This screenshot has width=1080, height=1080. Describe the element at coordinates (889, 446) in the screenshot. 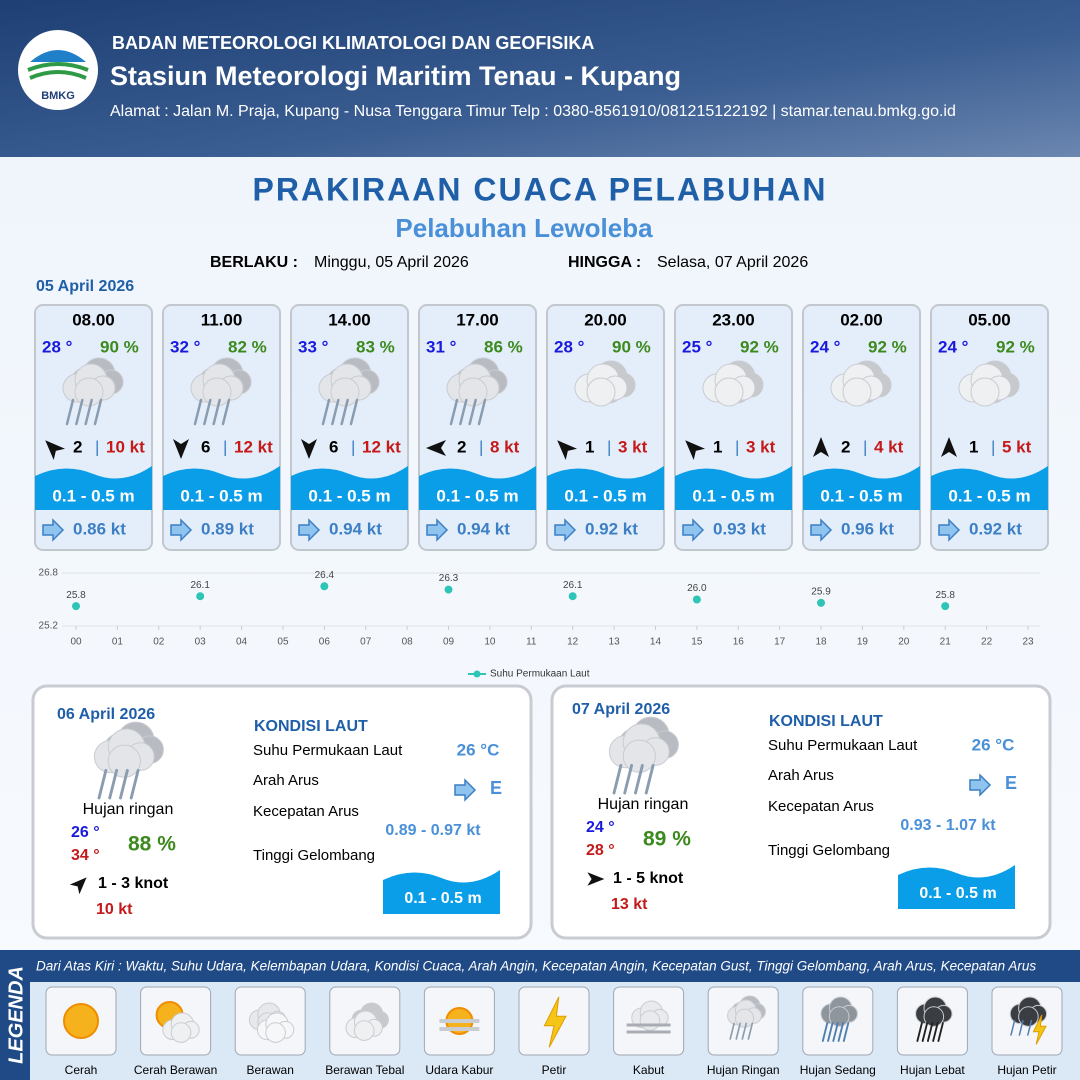

I see `wind-gust: 4 kt` at that location.